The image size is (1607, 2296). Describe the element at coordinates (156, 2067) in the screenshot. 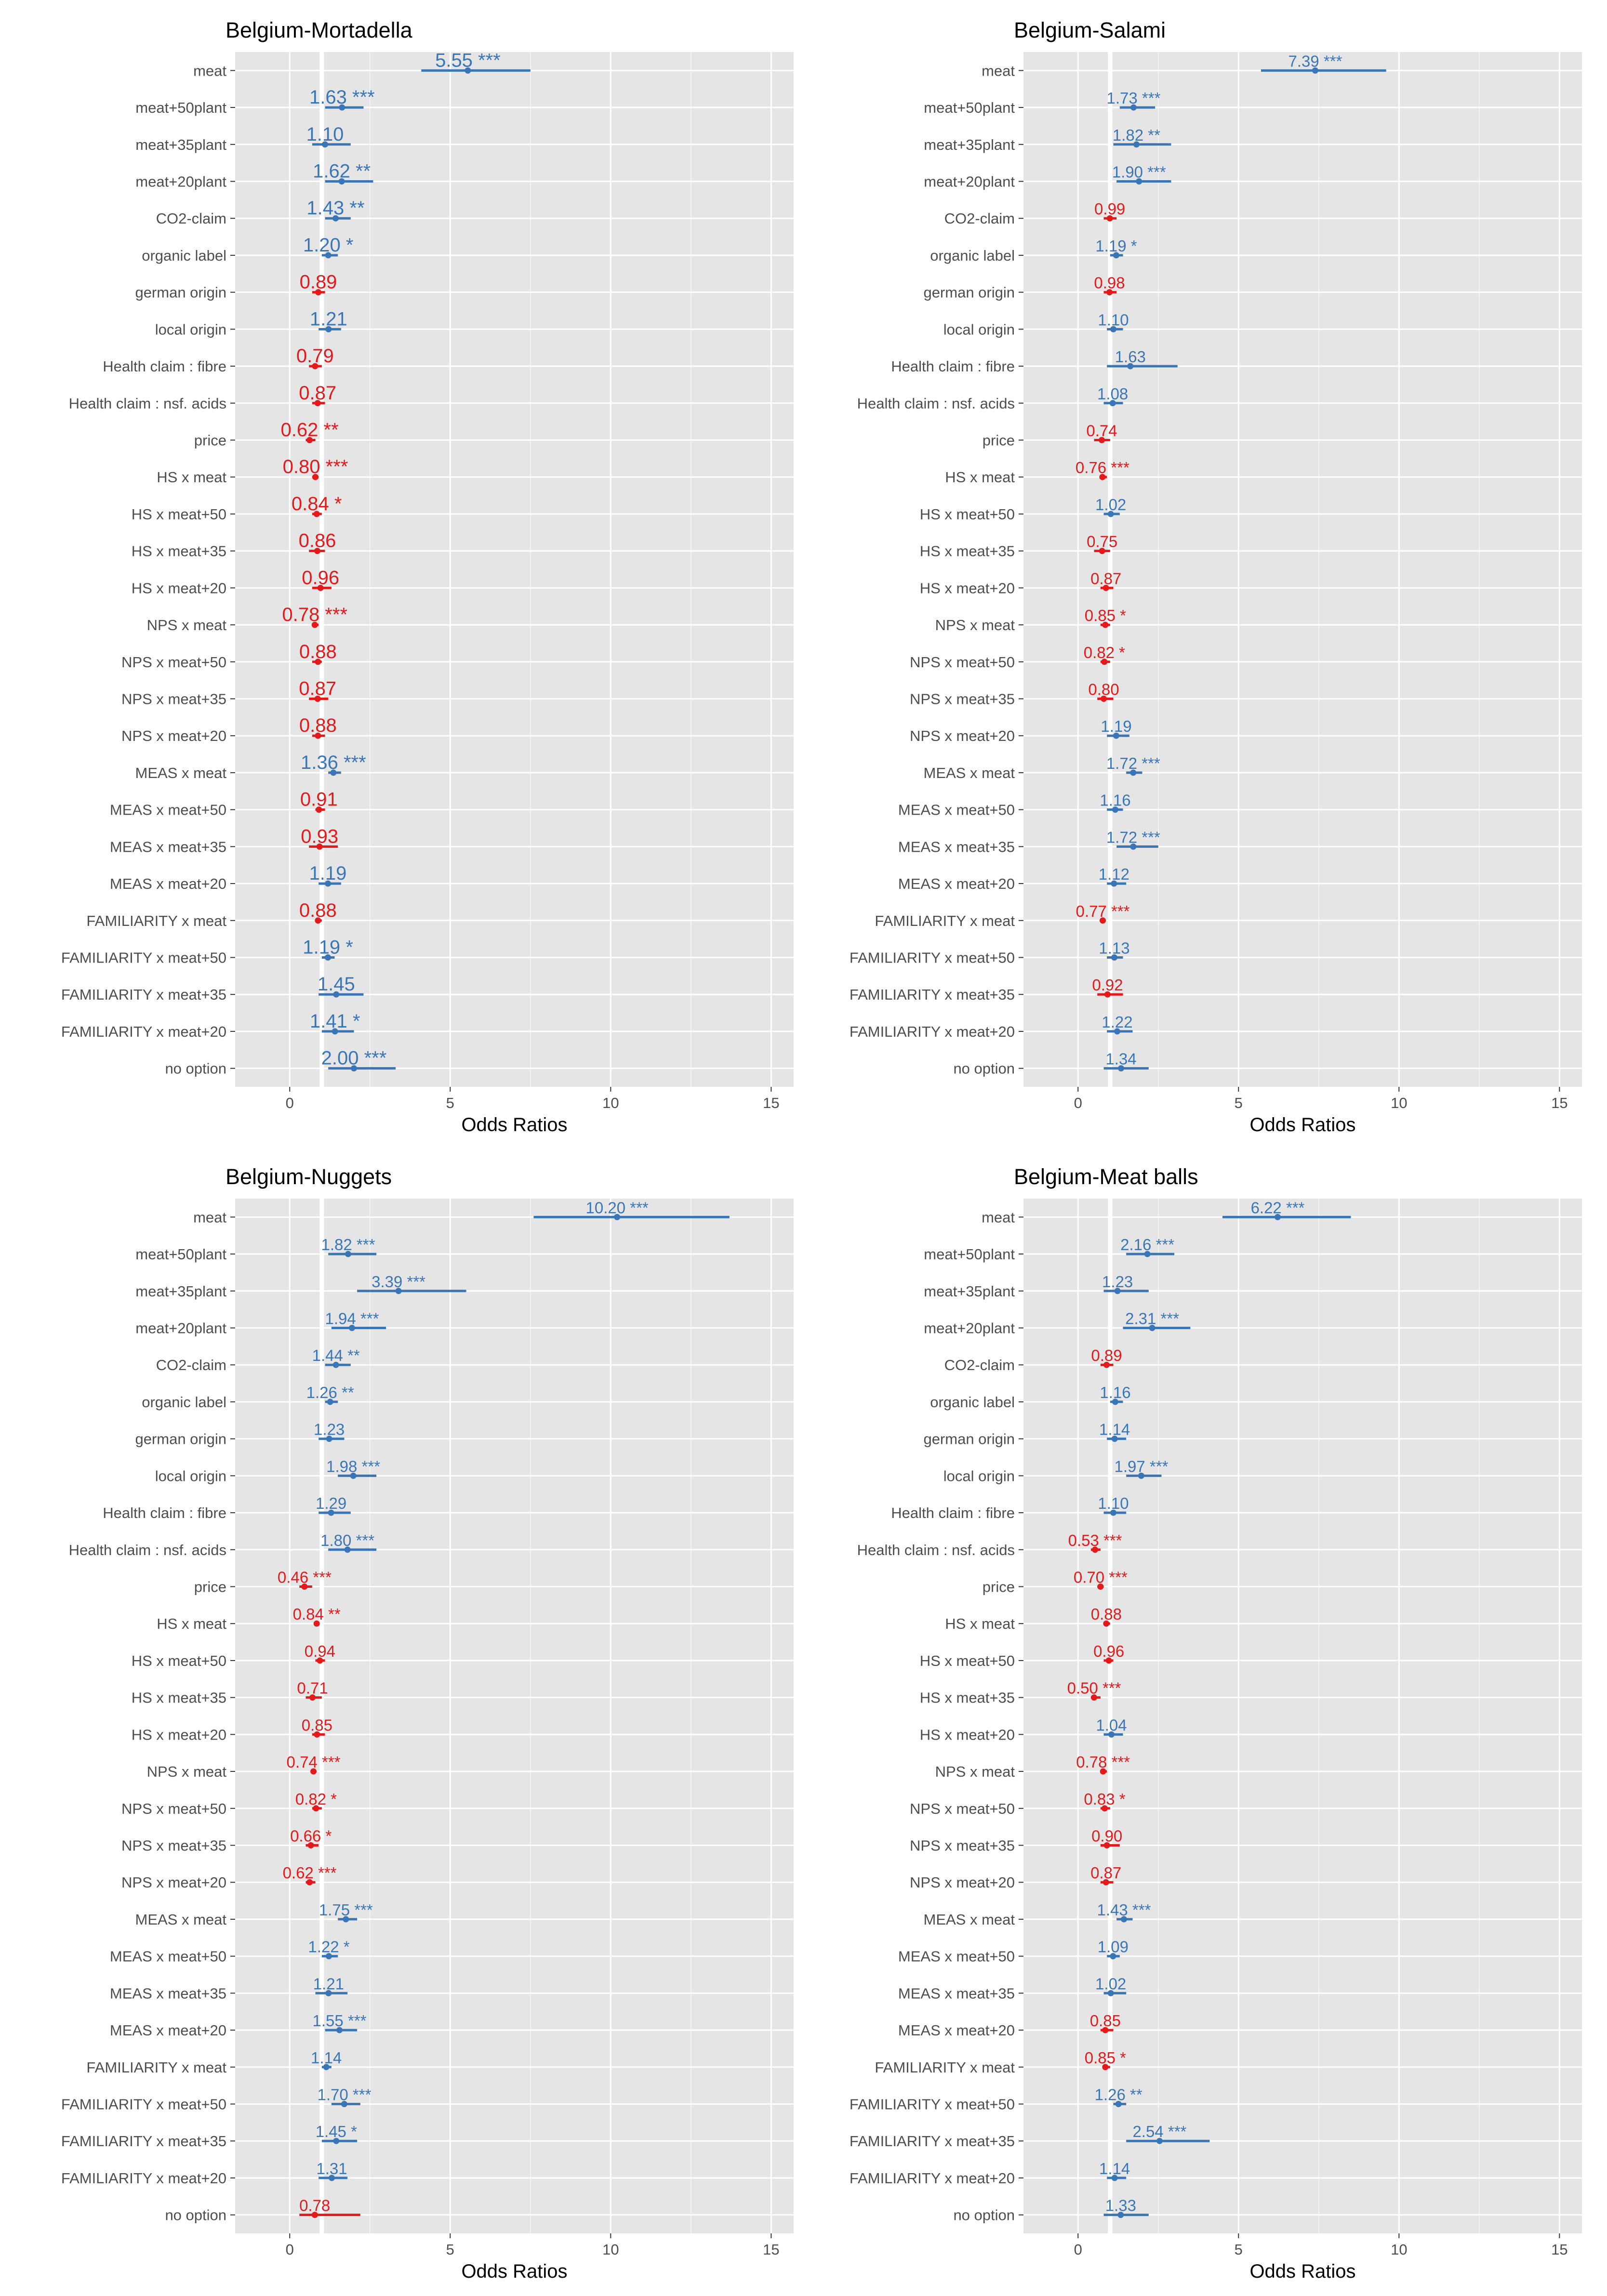

I see `y-tick-label: FAMILIARITY x meat` at that location.